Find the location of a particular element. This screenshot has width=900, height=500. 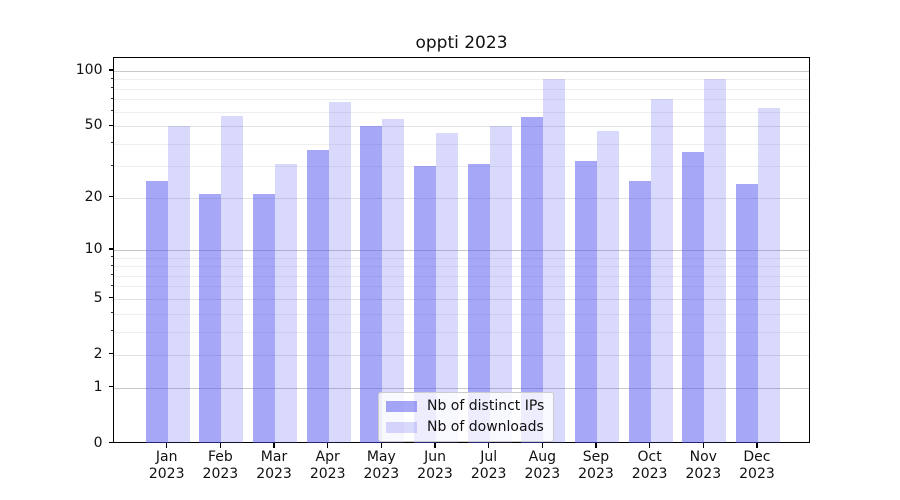

x-tick-month: Dec is located at coordinates (757, 457).